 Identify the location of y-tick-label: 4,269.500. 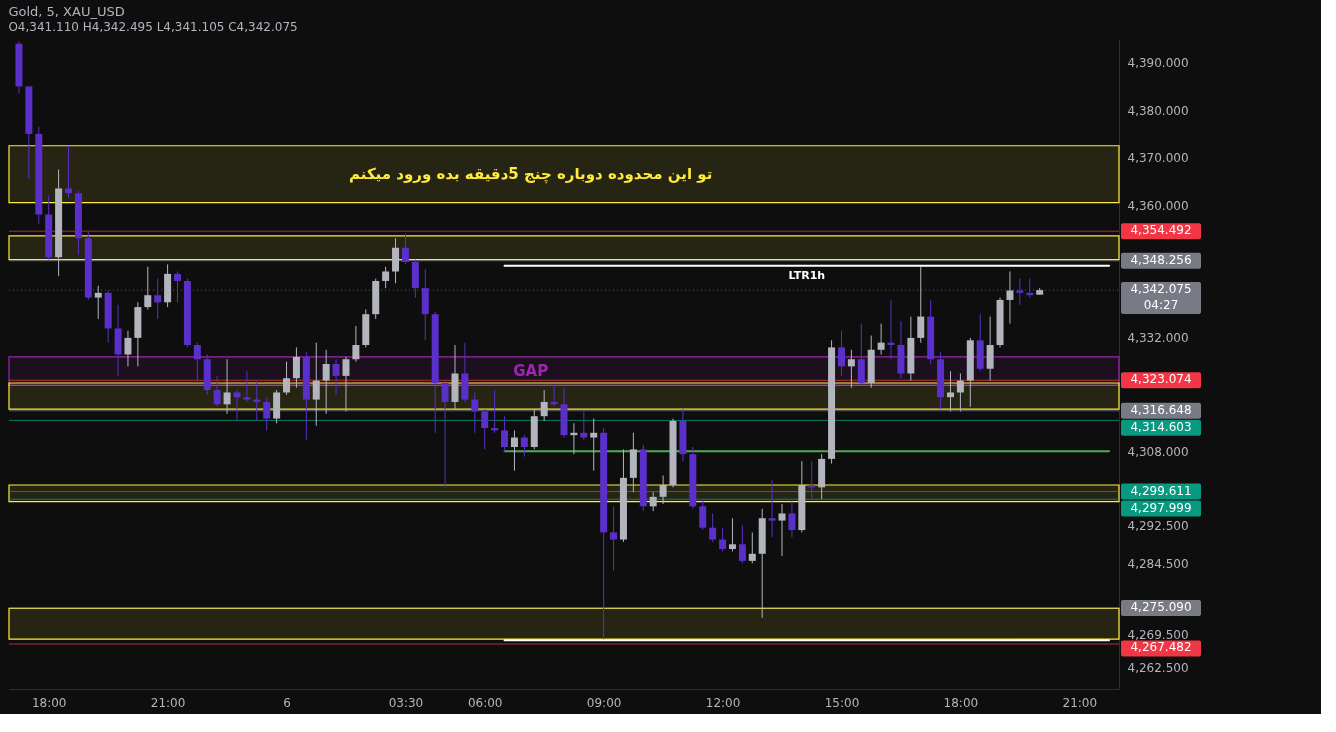
(1158, 634).